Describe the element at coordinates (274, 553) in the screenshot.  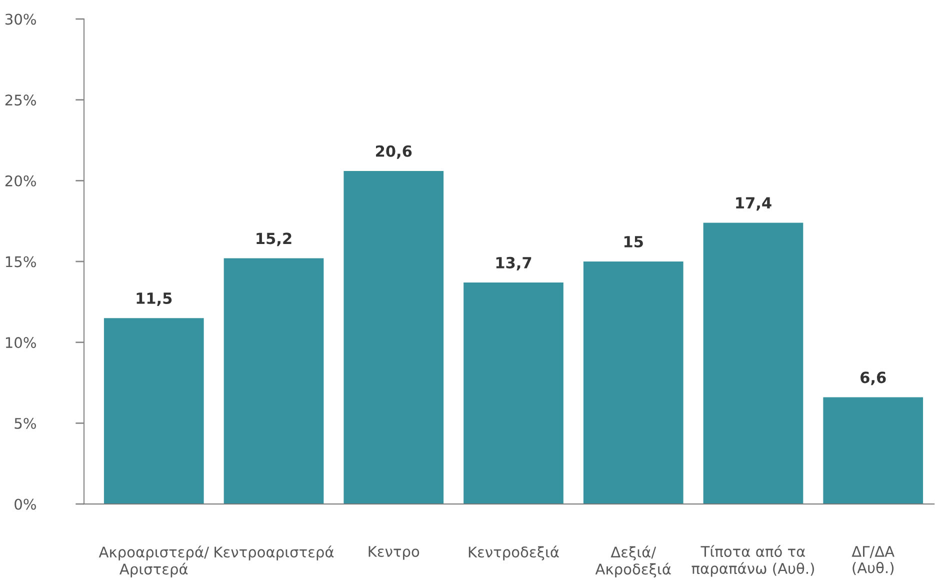
I see `x-tick-label: Κεντροαριστερά` at that location.